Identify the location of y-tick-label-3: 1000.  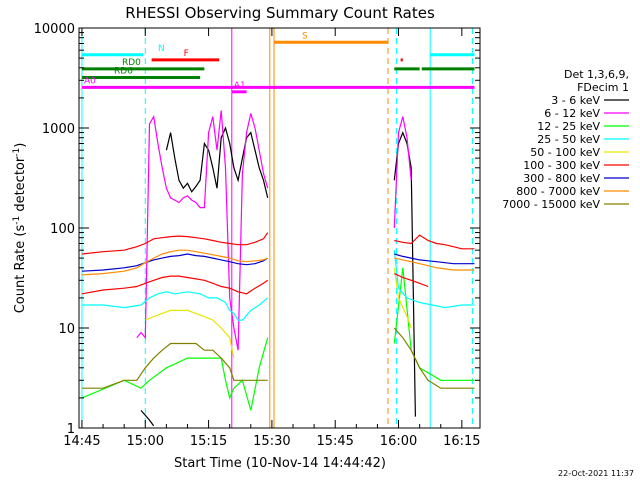
(58, 129).